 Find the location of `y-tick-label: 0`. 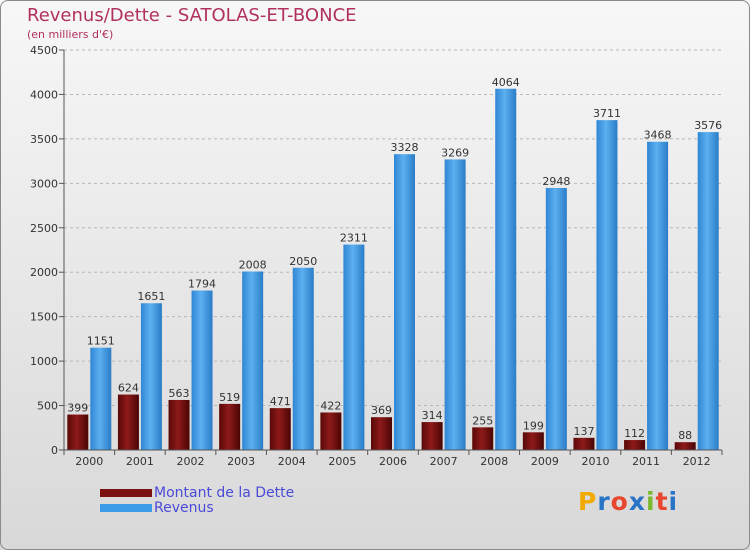

y-tick-label: 0 is located at coordinates (54, 450).